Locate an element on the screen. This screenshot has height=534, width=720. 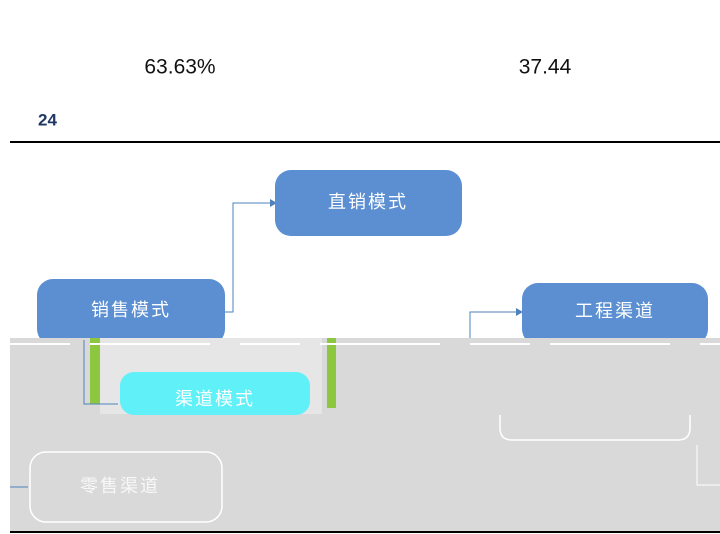
page-number: 24 is located at coordinates (47, 119).